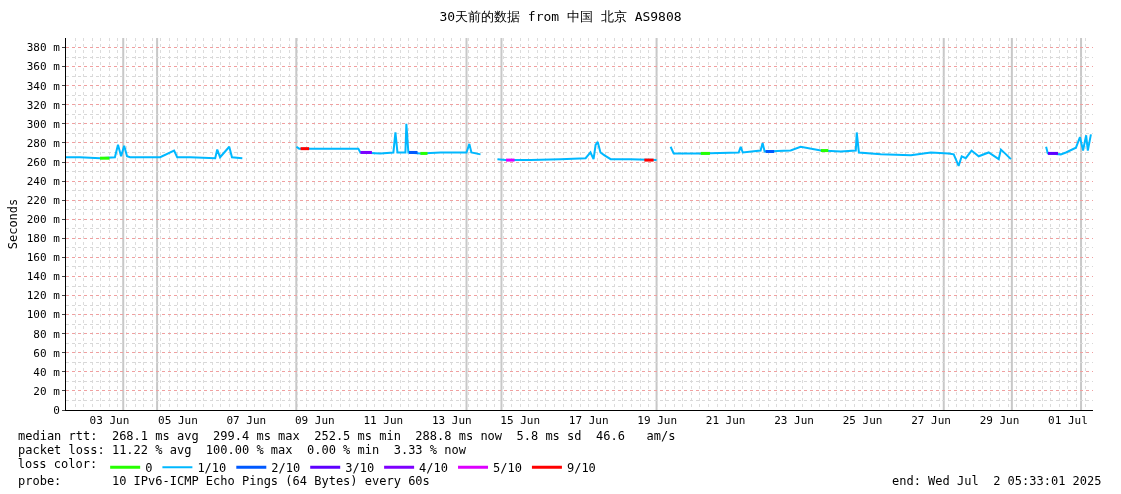 This screenshot has width=1121, height=494. Describe the element at coordinates (43, 162) in the screenshot. I see `y-tick-label: 260 m` at that location.